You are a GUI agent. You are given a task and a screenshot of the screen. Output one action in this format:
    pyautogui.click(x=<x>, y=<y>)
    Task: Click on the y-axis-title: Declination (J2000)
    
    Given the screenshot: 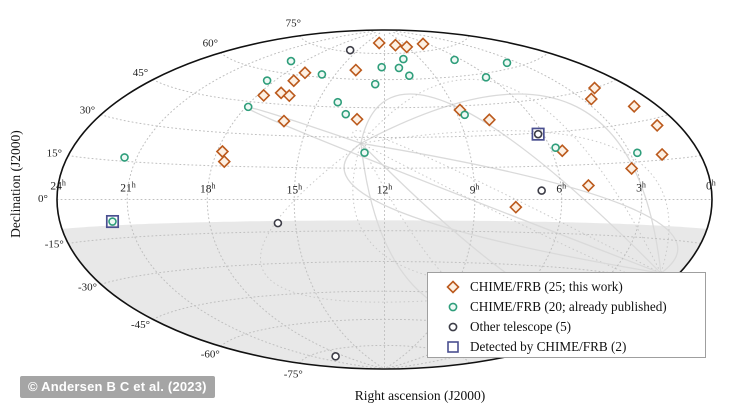 What is the action you would take?
    pyautogui.click(x=15, y=184)
    